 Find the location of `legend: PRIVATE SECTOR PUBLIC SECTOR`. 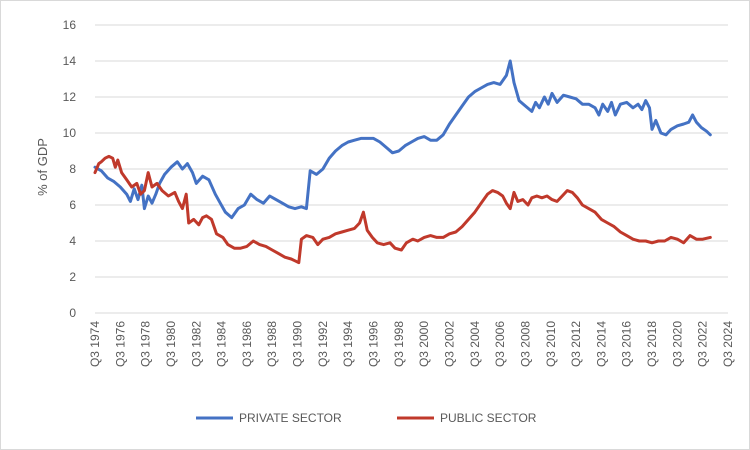

legend: PRIVATE SECTOR PUBLIC SECTOR is located at coordinates (366, 418).